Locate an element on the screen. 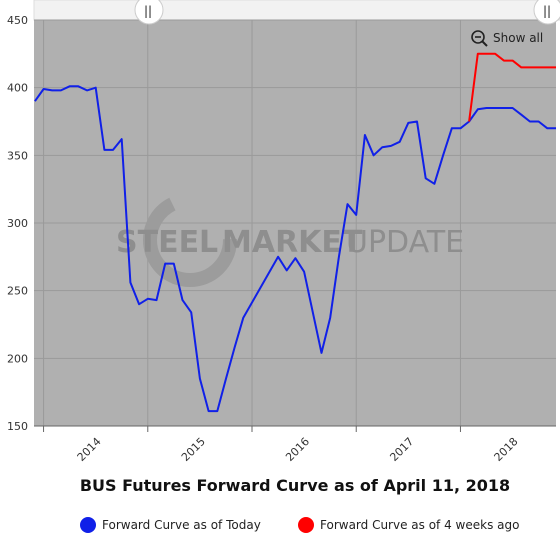 The width and height of the screenshot is (560, 536). y-axis-ticks: 150 200 250 300 350 400 450 is located at coordinates (17, 223).